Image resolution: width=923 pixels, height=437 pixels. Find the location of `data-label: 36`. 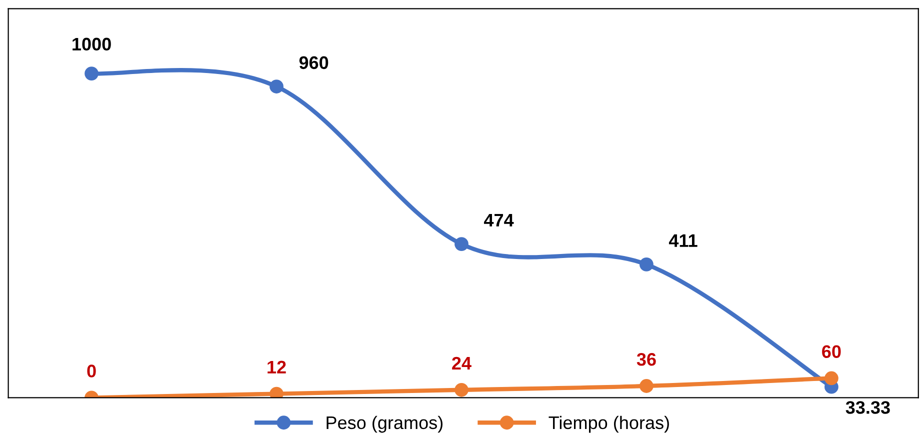

data-label: 36 is located at coordinates (646, 359).